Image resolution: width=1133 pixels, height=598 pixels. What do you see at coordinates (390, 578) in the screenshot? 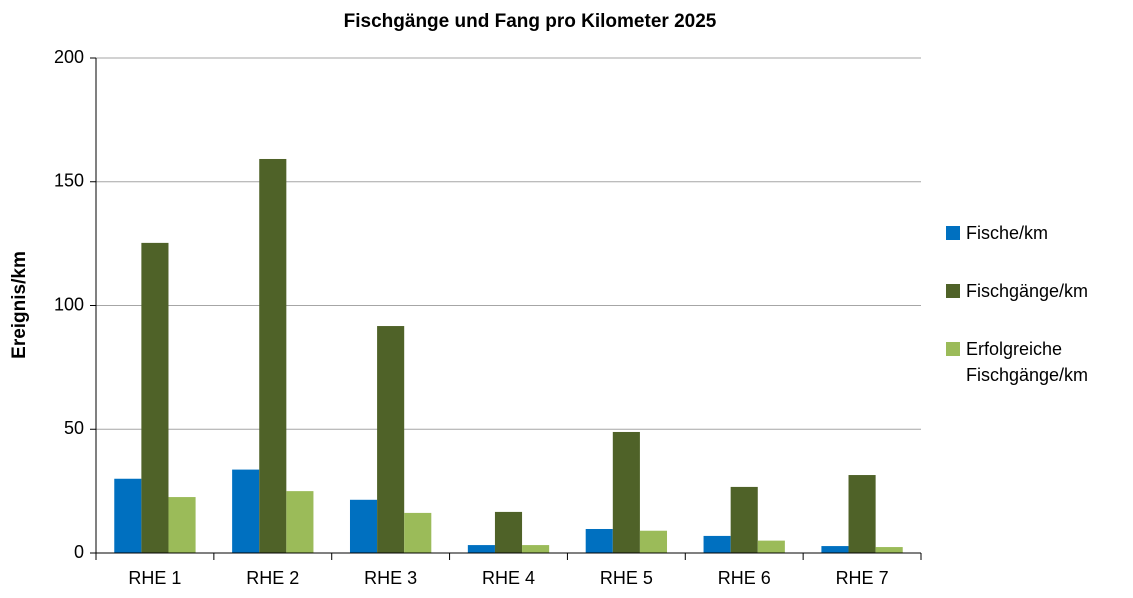
I see `x-tick-label: RHE 3` at bounding box center [390, 578].